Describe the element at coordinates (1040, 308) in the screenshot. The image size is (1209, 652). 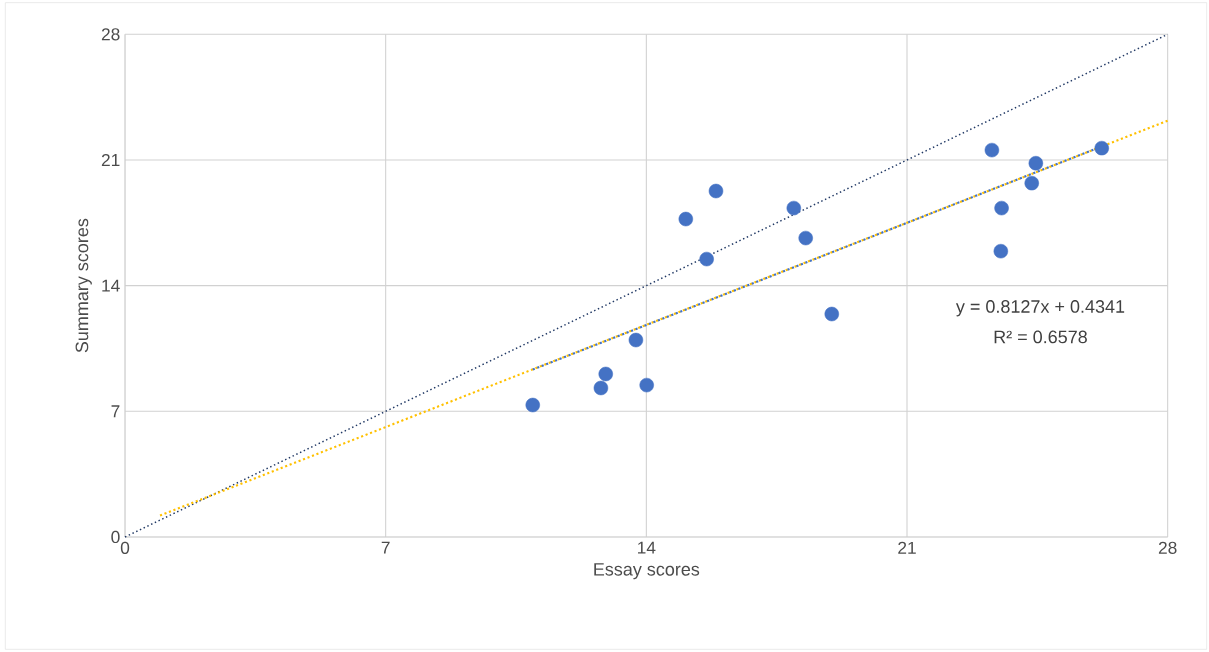
I see `annotation: y = 0.8127x + 0.4341` at that location.